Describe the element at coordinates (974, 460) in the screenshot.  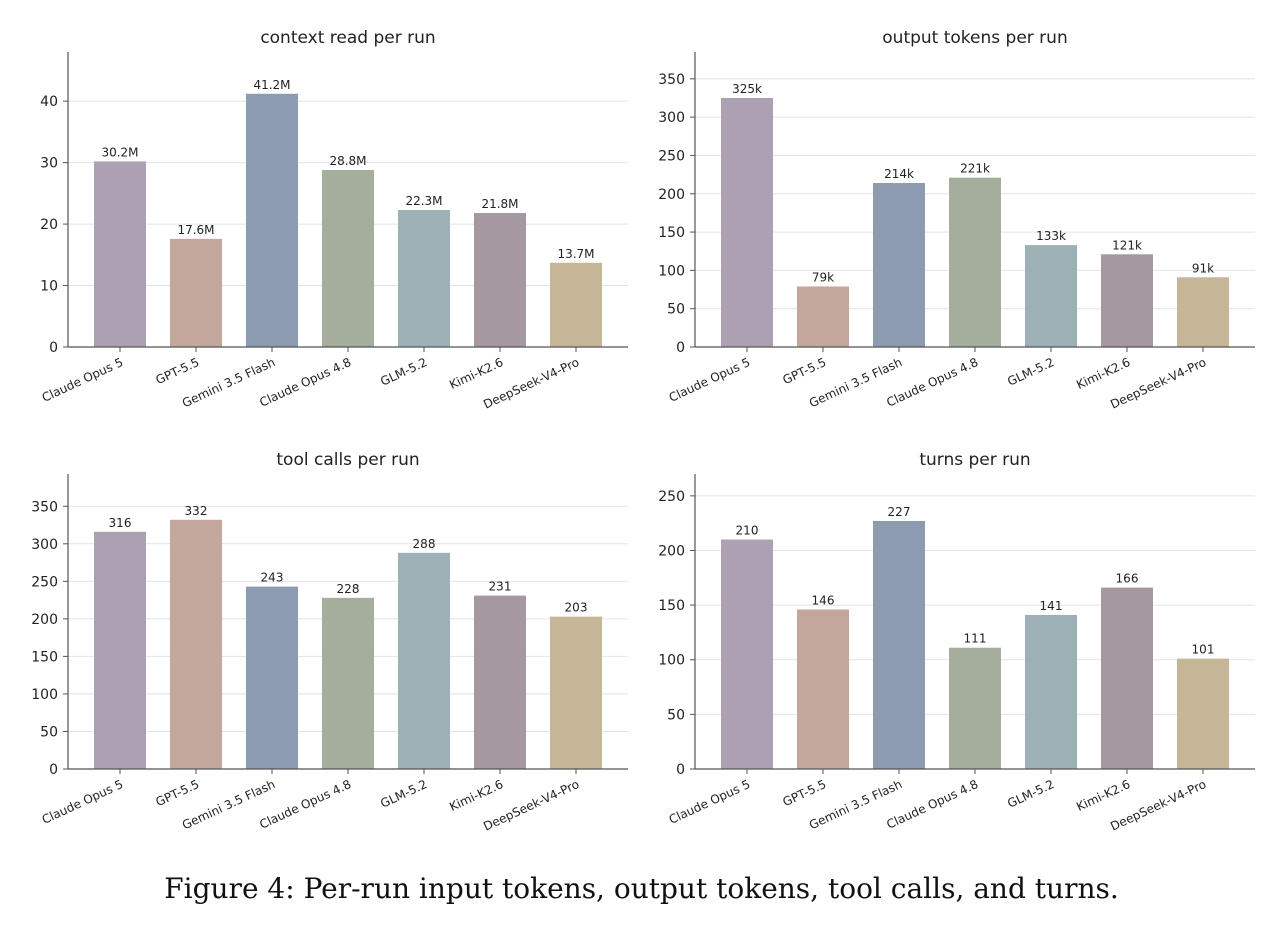
I see `chart-title: turns per run` at that location.